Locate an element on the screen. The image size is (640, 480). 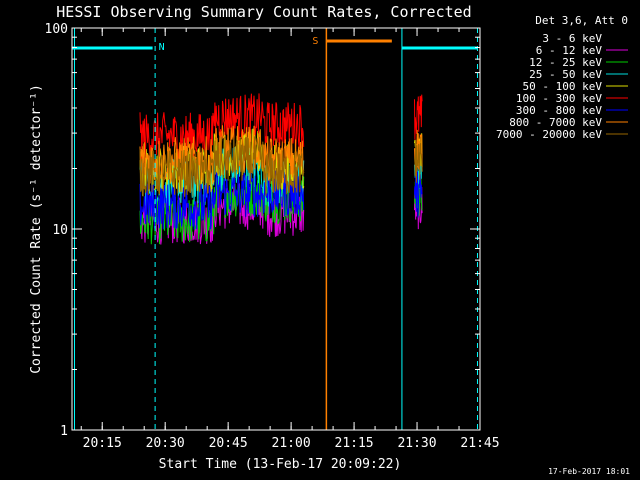
legend-label-2: 12 - 25 keV is located at coordinates (565, 62).